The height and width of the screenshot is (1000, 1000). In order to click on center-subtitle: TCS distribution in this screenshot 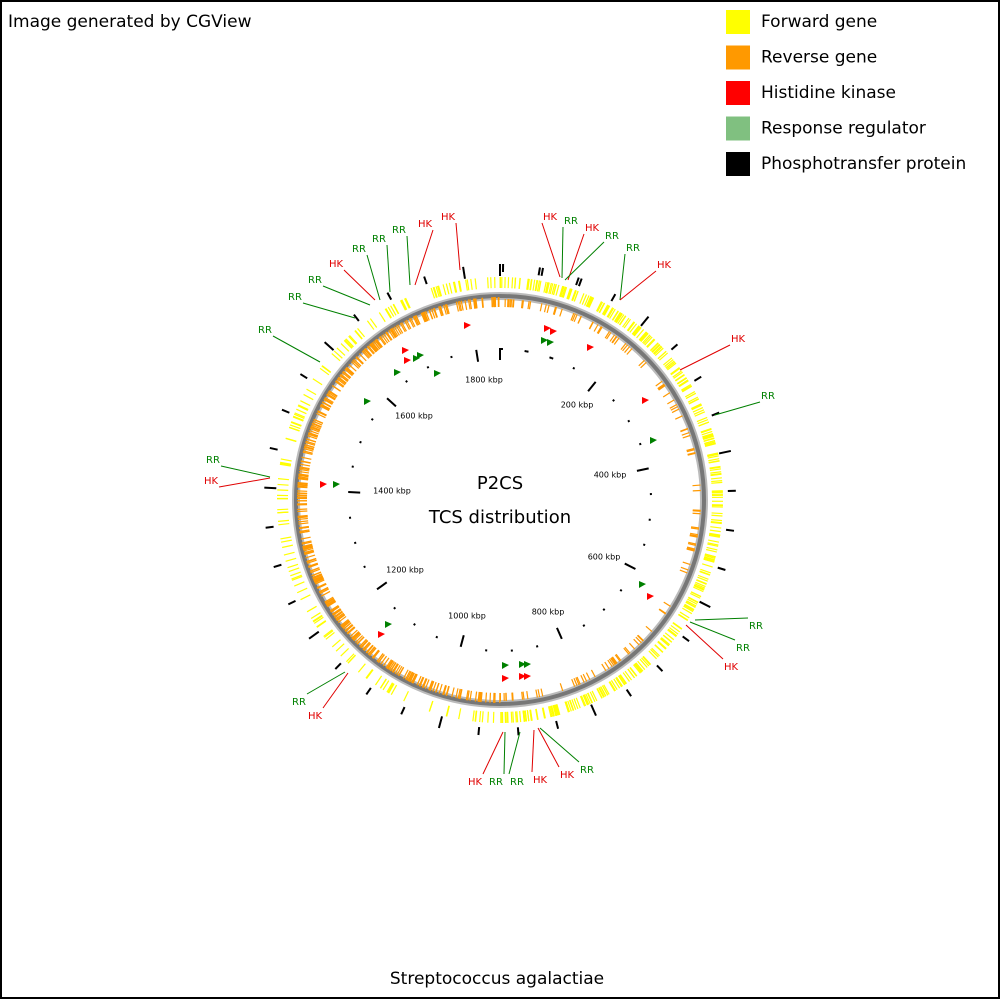, I will do `click(499, 517)`.